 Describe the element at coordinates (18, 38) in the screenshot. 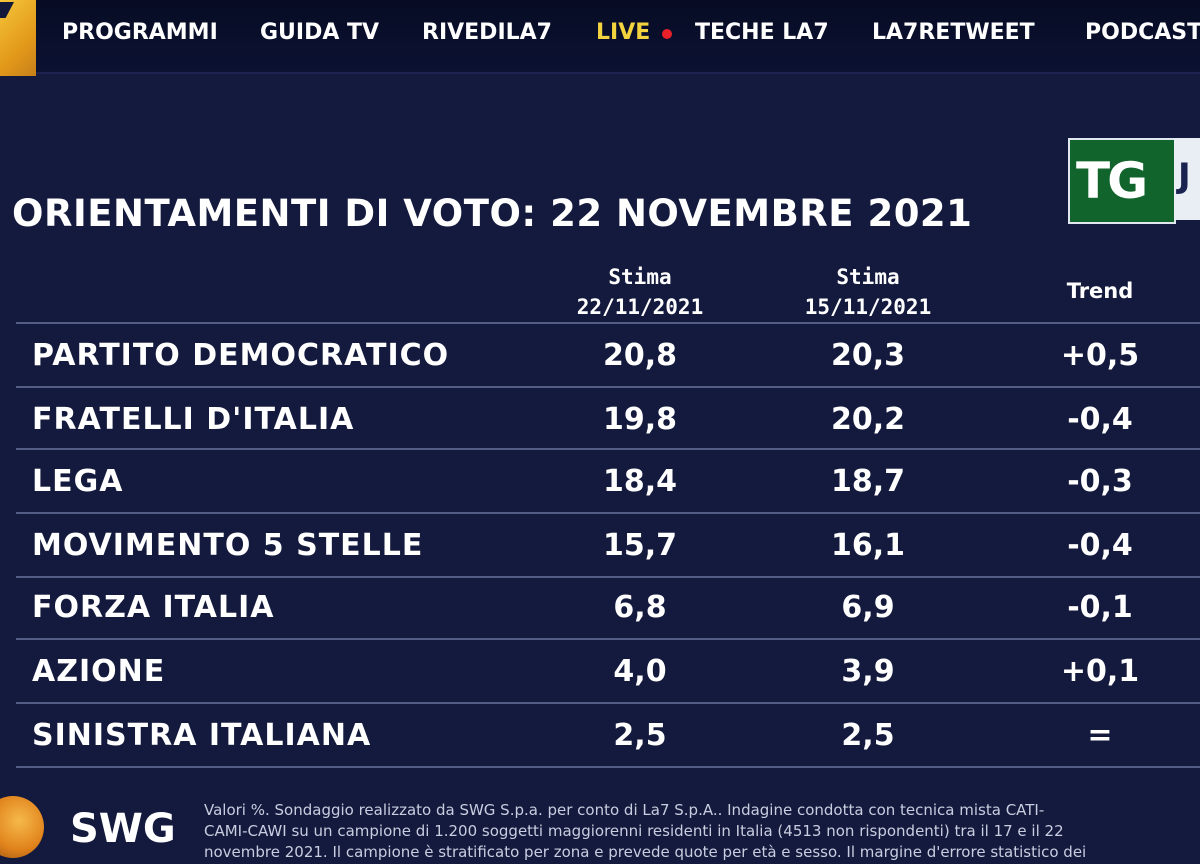

I see `la7-logo` at that location.